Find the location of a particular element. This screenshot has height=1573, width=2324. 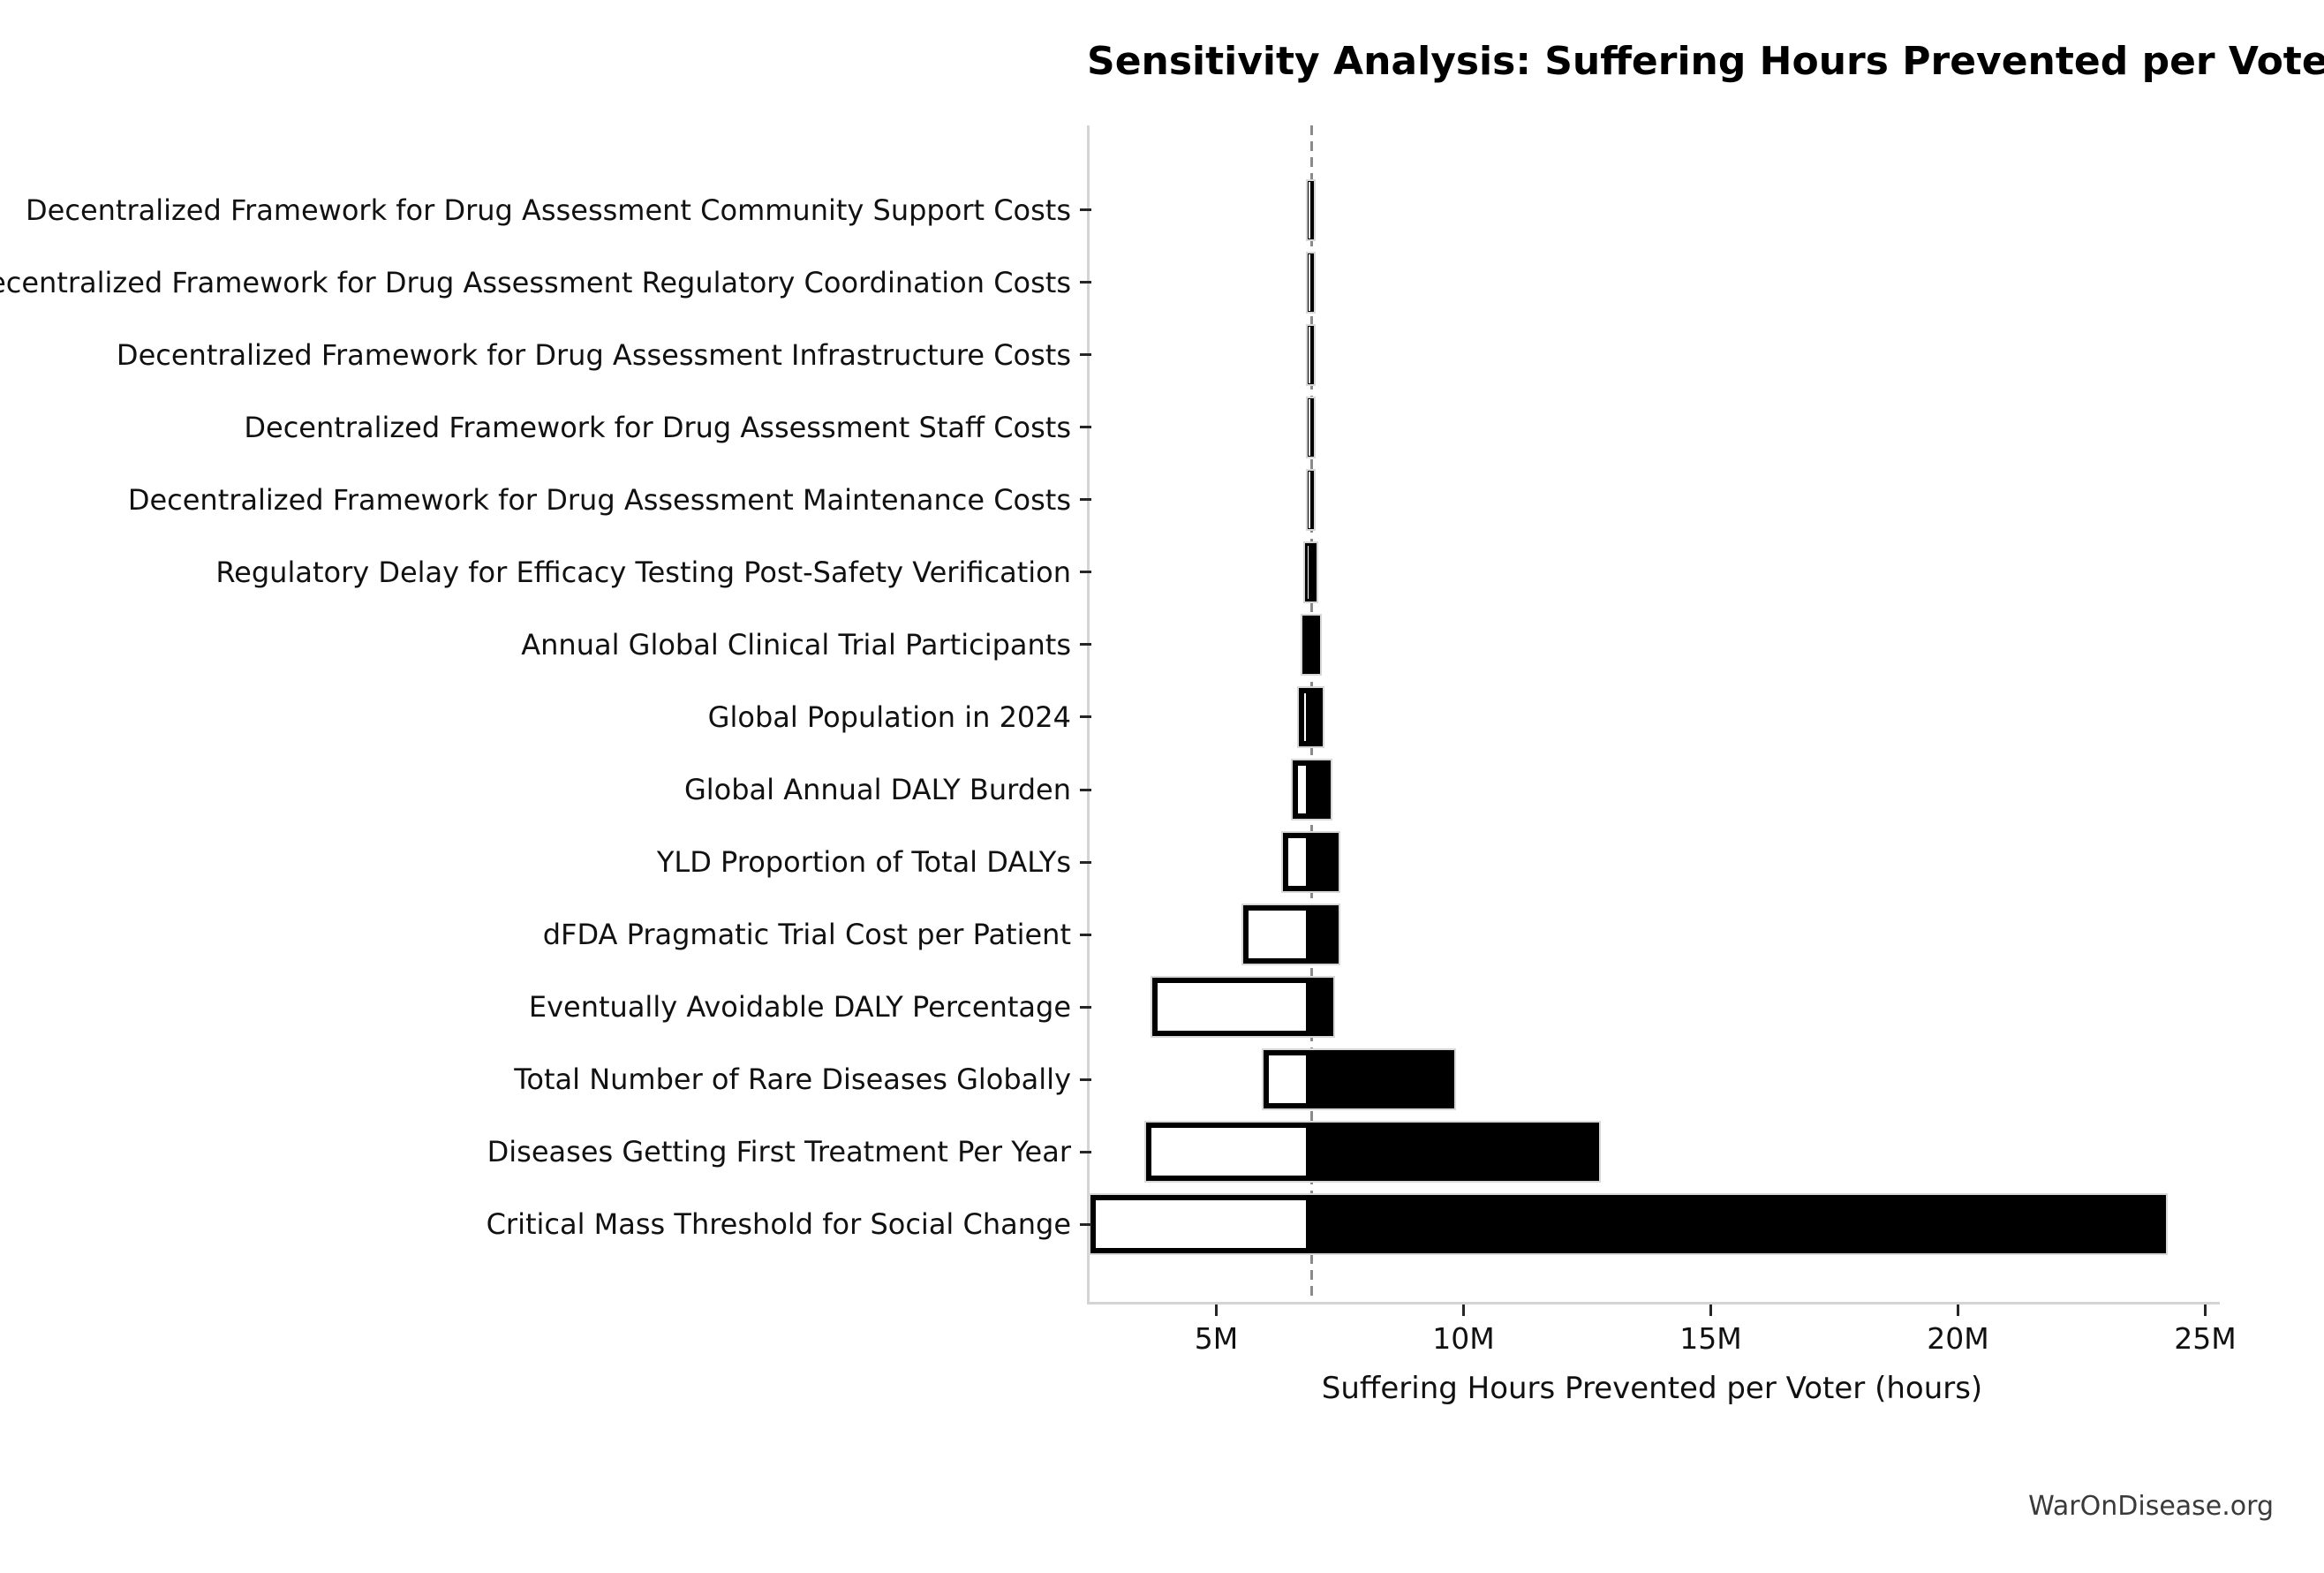

y-axis-label: YLD Proportion of Total DALYs is located at coordinates (864, 863).